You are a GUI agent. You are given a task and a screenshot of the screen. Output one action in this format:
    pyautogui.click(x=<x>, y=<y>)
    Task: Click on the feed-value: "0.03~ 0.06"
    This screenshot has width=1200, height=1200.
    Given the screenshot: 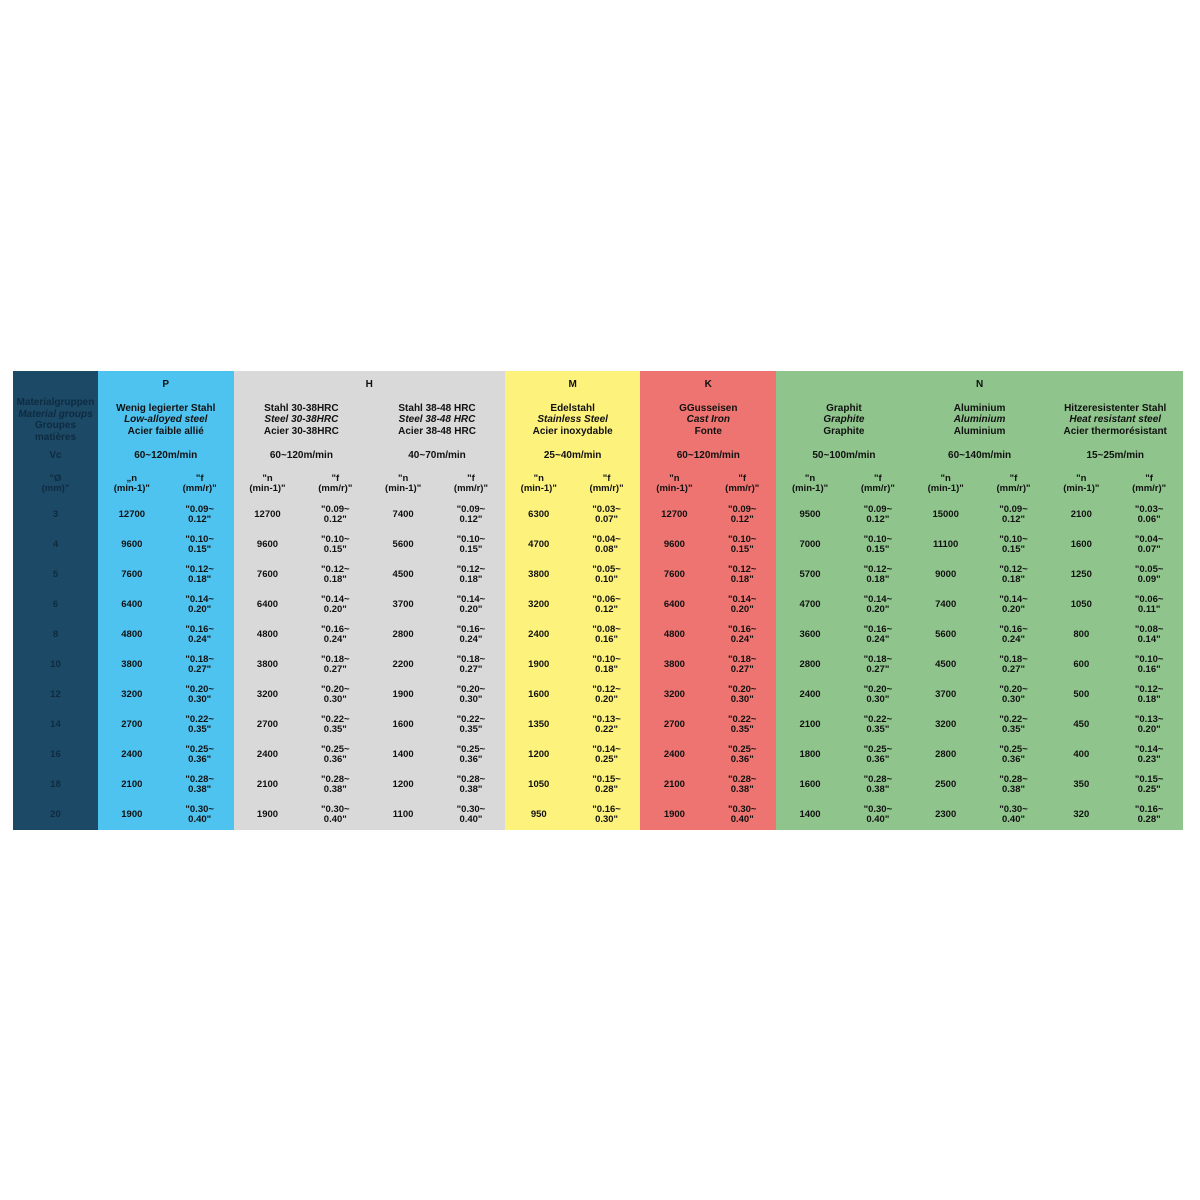 What is the action you would take?
    pyautogui.click(x=1149, y=514)
    